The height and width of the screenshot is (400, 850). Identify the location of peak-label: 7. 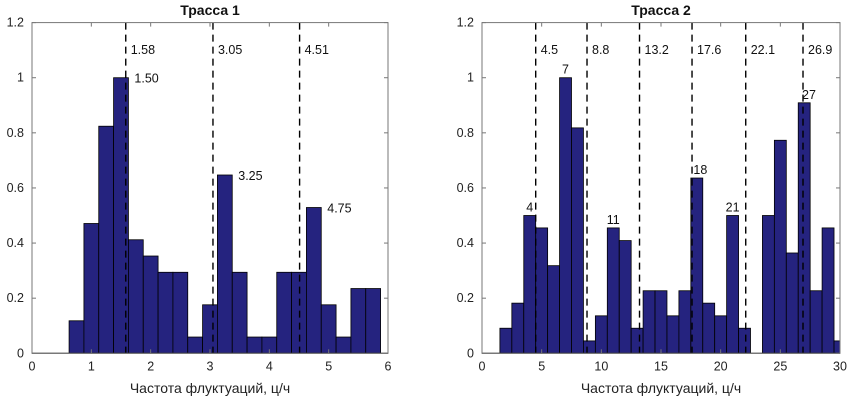
(565, 70).